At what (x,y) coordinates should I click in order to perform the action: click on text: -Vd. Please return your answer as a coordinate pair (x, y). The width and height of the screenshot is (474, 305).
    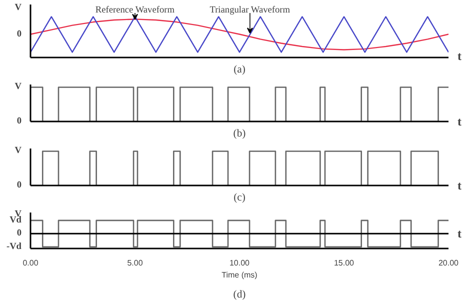
    Looking at the image, I should click on (14, 247).